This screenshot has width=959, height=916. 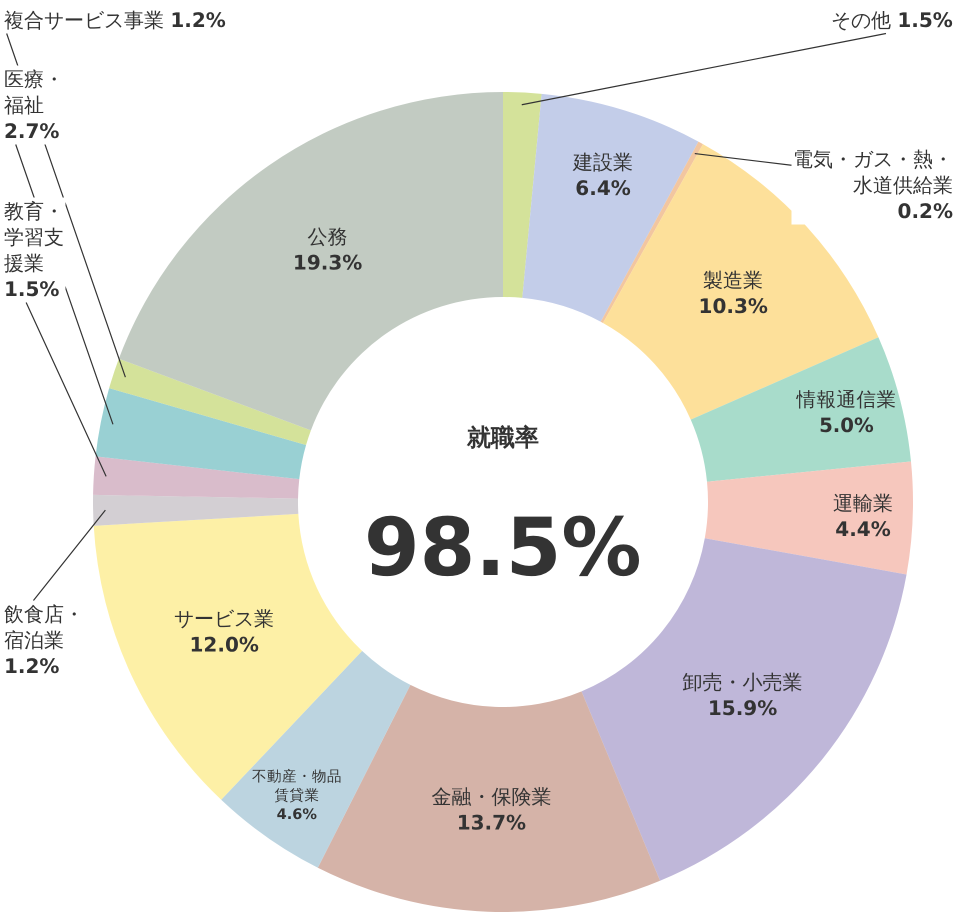 What do you see at coordinates (297, 786) in the screenshot?
I see `slice-label: 不動産・物品賃貸業` at bounding box center [297, 786].